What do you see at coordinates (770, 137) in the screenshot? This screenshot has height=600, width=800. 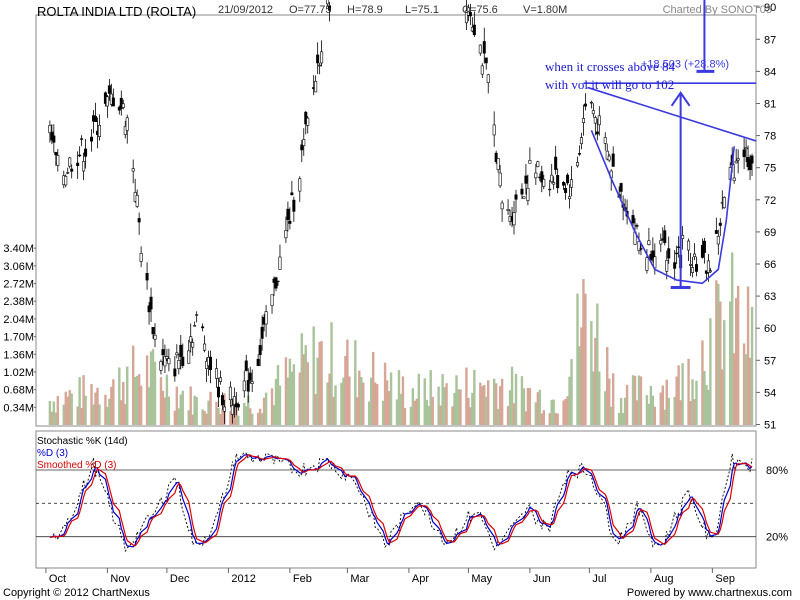 I see `price-tick-label: 78` at bounding box center [770, 137].